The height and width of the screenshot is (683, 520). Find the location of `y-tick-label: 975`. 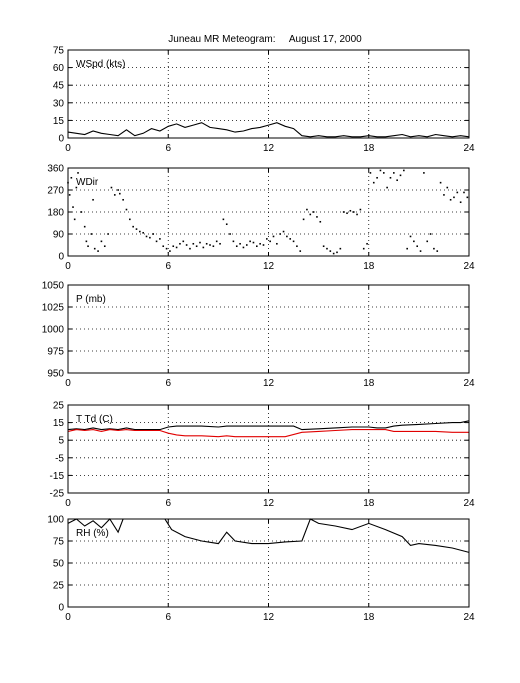

y-tick-label: 975 is located at coordinates (55, 352).